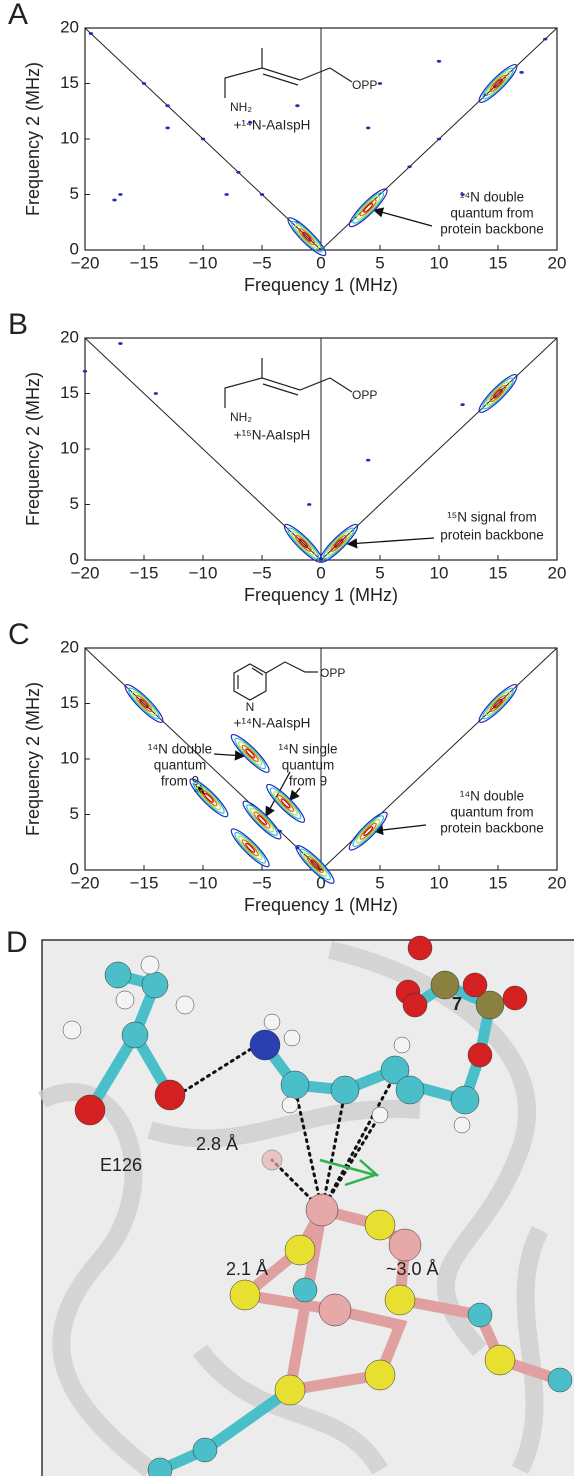  I want to click on x-tick-label: −20, so click(85, 262).